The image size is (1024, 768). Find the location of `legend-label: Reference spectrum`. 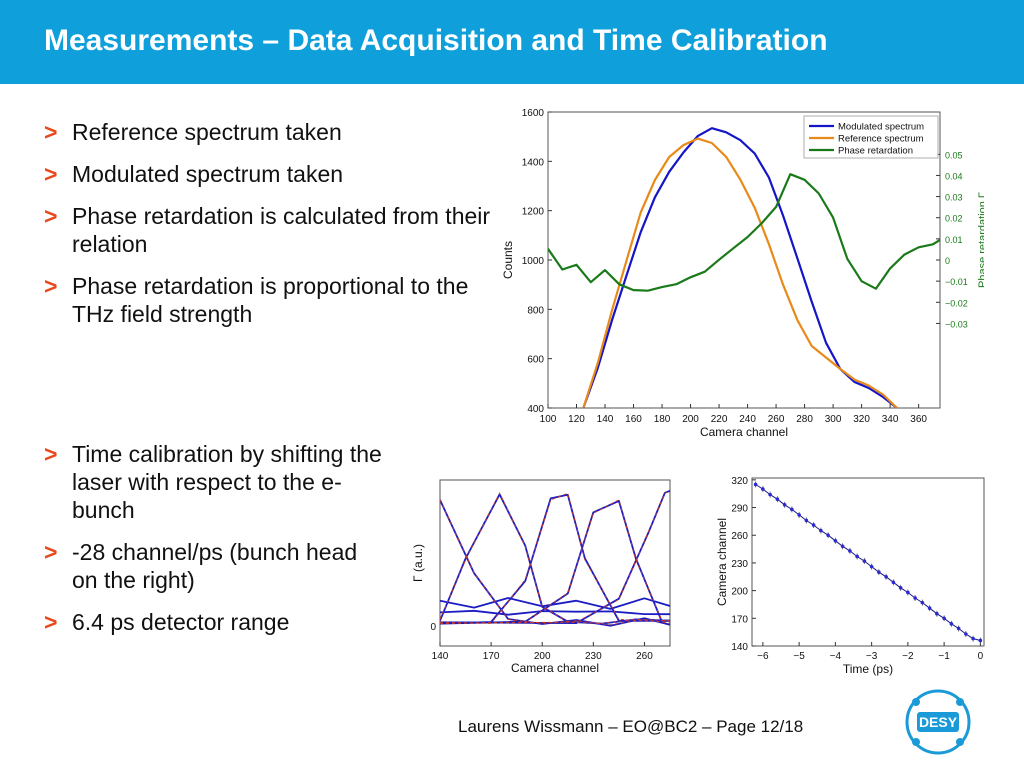

legend-label: Reference spectrum is located at coordinates (881, 139).